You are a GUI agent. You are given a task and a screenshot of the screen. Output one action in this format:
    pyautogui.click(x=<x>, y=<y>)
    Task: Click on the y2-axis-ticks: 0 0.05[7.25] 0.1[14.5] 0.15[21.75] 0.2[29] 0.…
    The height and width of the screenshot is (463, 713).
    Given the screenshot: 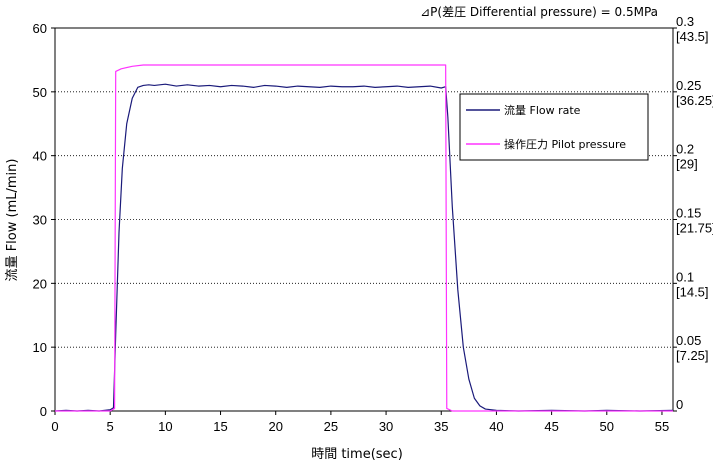 What is the action you would take?
    pyautogui.click(x=693, y=213)
    